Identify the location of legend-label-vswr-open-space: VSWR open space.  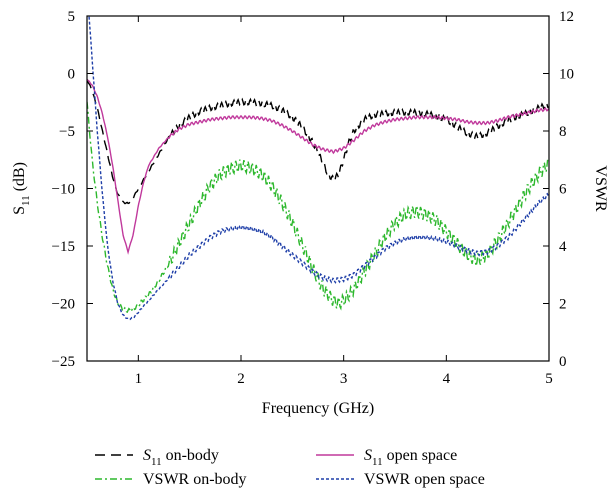
(424, 479).